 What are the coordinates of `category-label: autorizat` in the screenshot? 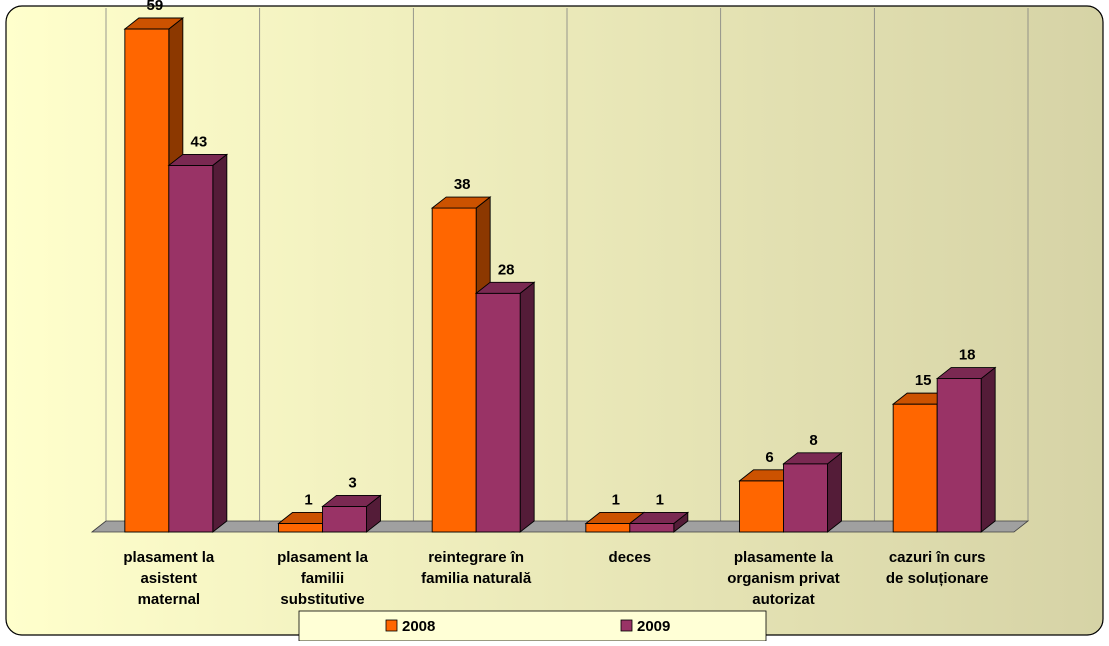 It's located at (783, 599).